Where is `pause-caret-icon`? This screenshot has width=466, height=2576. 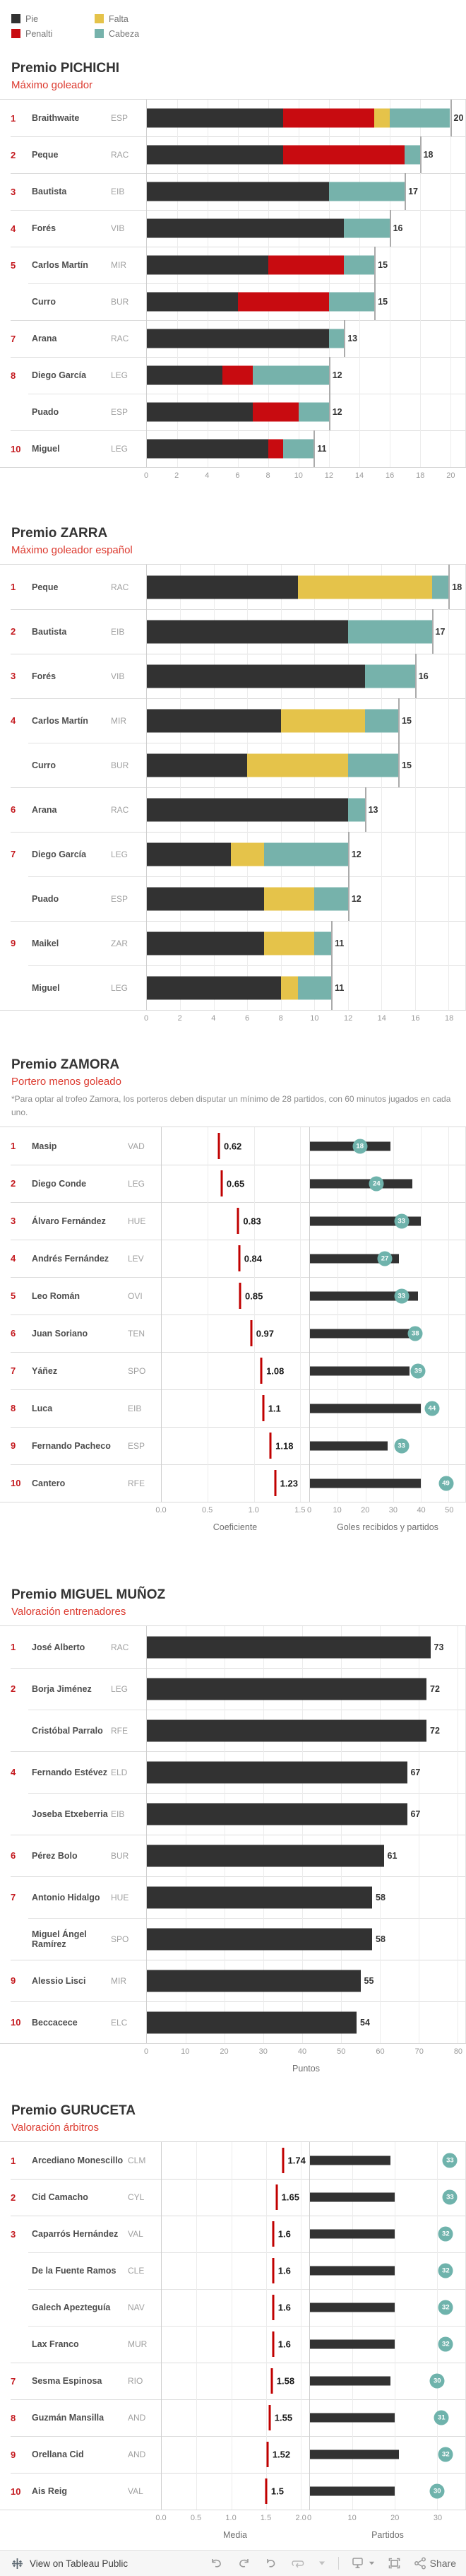 pause-caret-icon is located at coordinates (321, 2563).